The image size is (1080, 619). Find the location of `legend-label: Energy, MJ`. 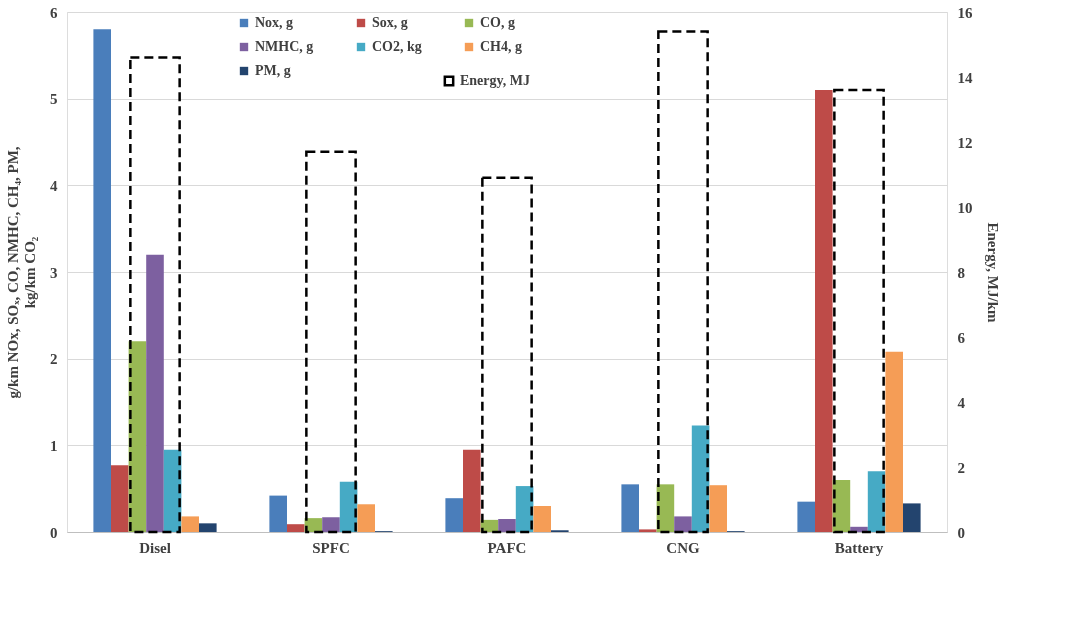

legend-label: Energy, MJ is located at coordinates (495, 80).